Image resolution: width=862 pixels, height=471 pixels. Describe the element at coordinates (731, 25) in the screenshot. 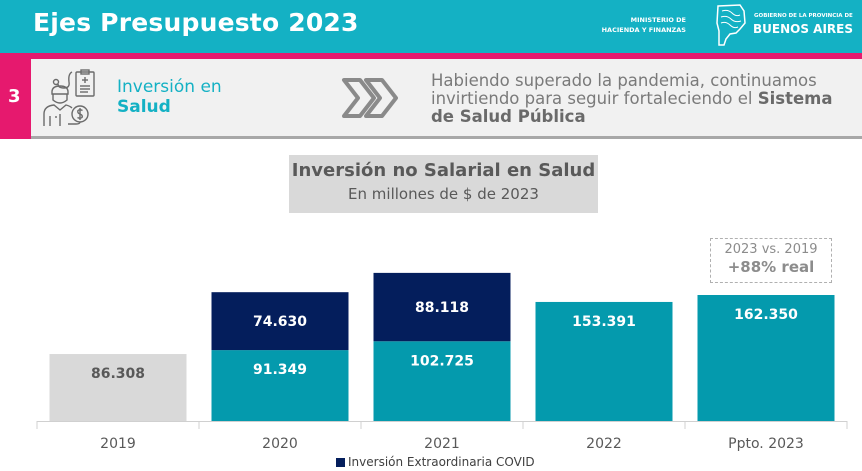

I see `province-map-icon` at that location.